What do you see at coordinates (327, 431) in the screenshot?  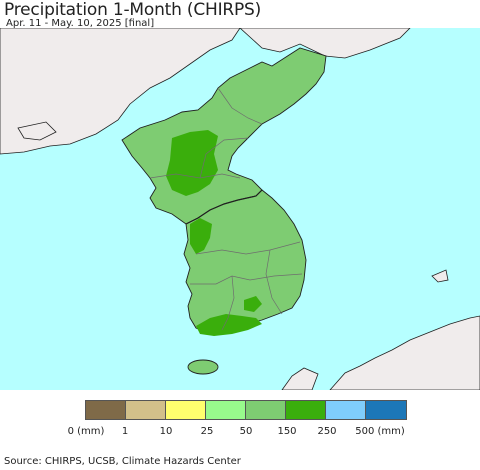 I see `legend-label: 250` at bounding box center [327, 431].